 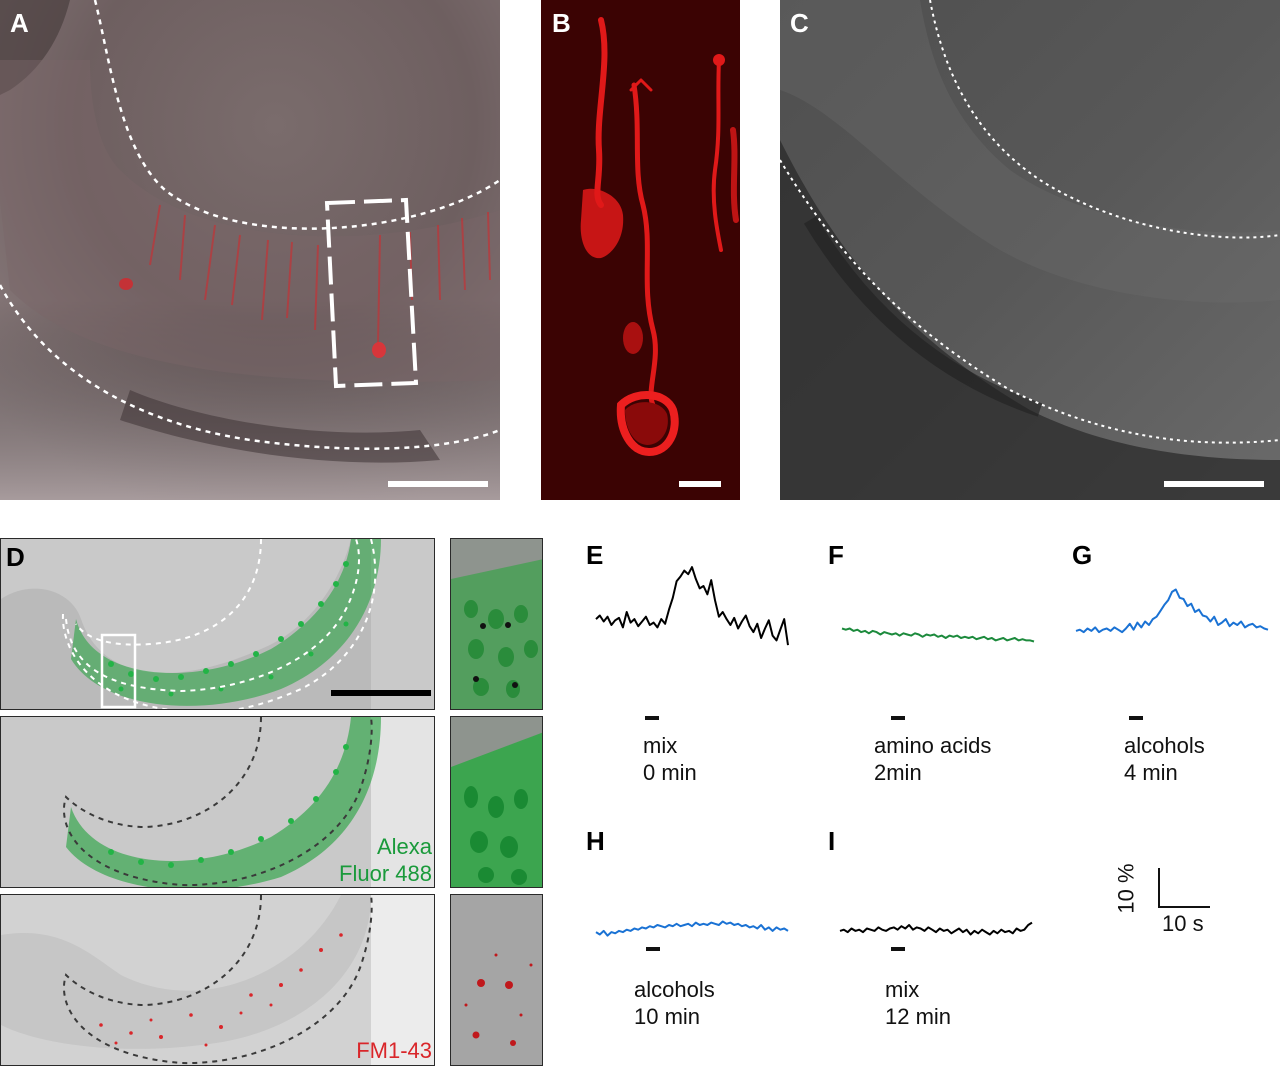 I want to click on panel-label-a: A, so click(x=19, y=23).